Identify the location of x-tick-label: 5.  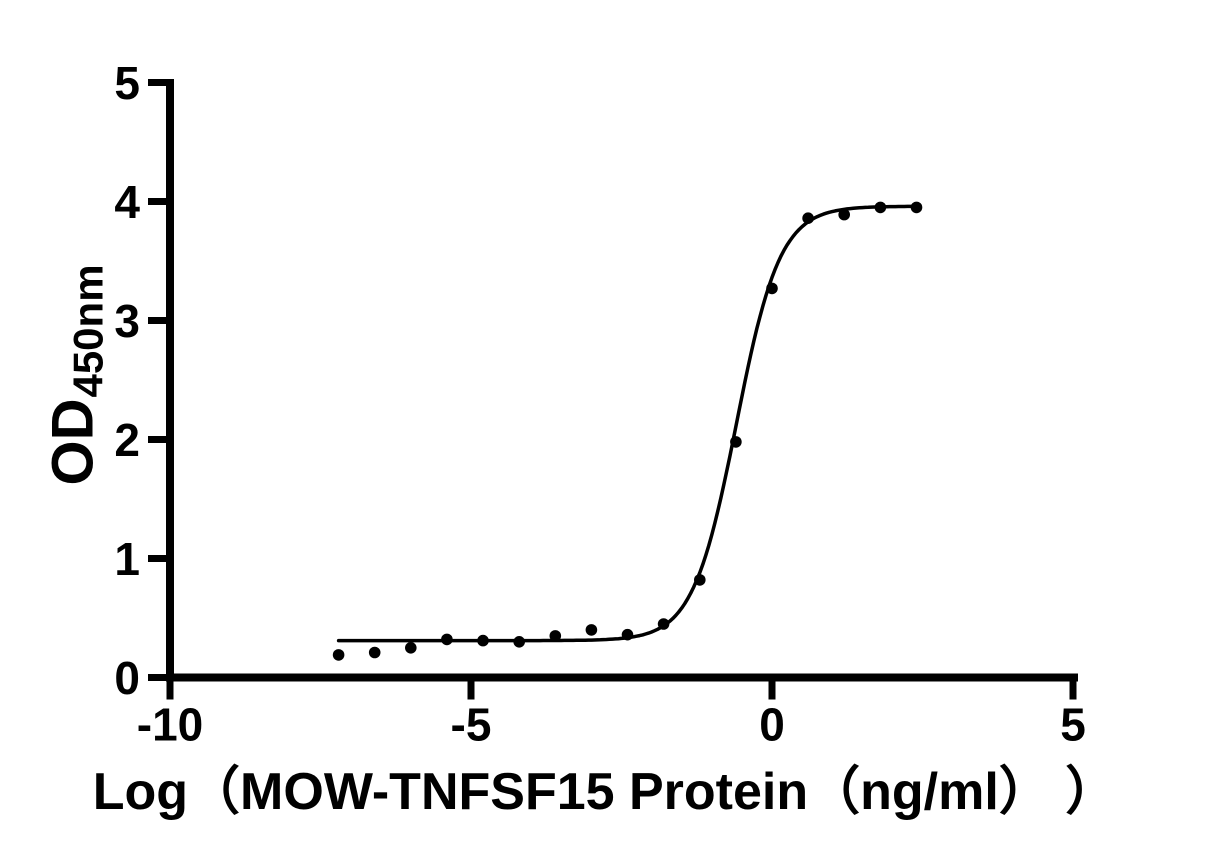
(1073, 725).